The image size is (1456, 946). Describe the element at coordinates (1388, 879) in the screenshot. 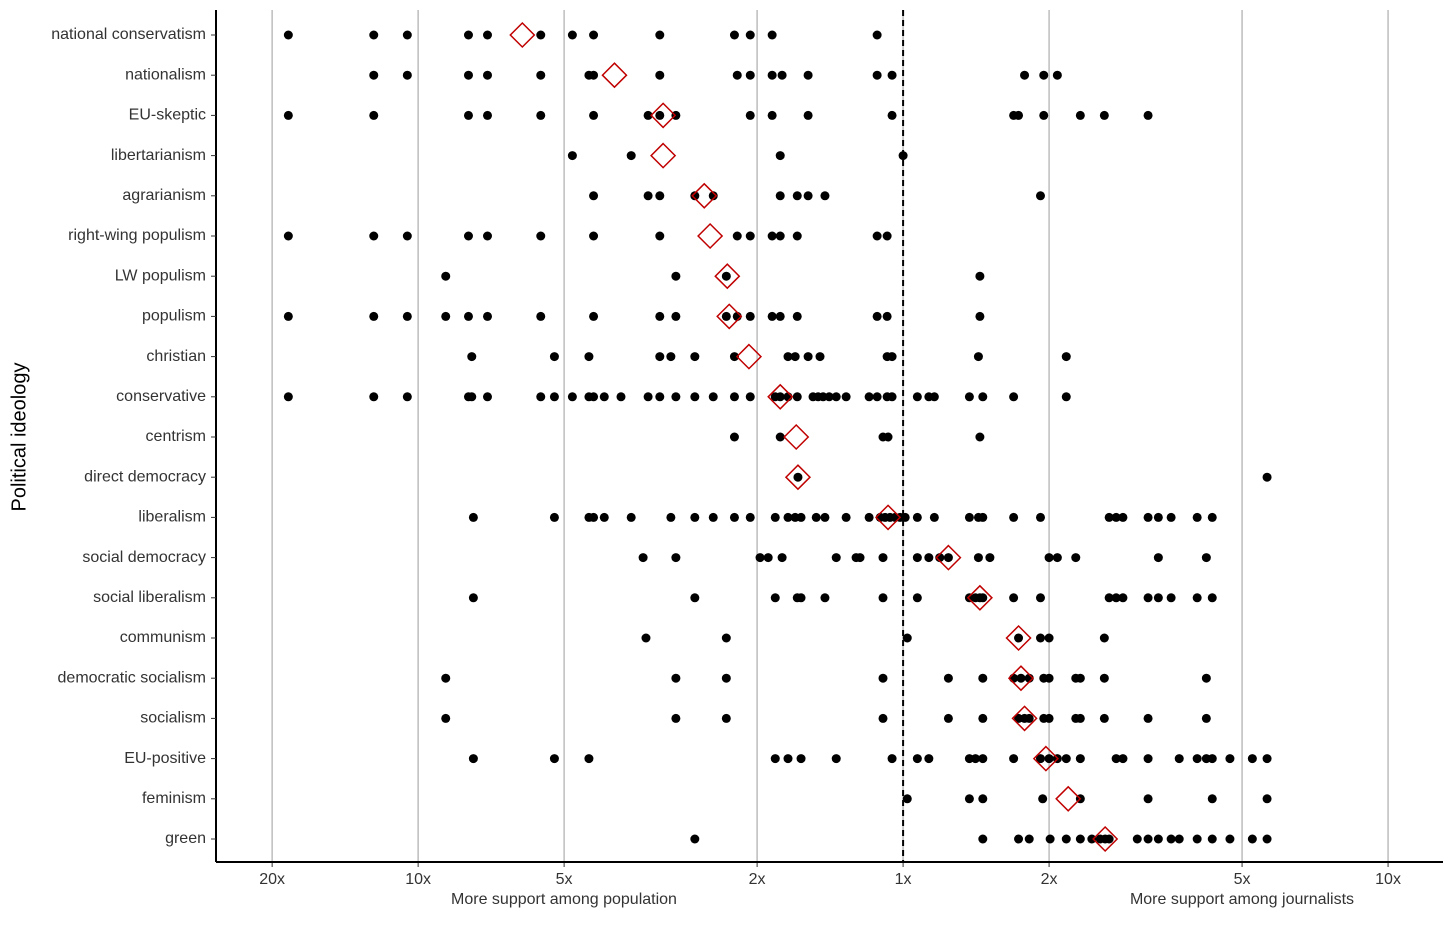

I see `x-tick-label: 10x` at that location.